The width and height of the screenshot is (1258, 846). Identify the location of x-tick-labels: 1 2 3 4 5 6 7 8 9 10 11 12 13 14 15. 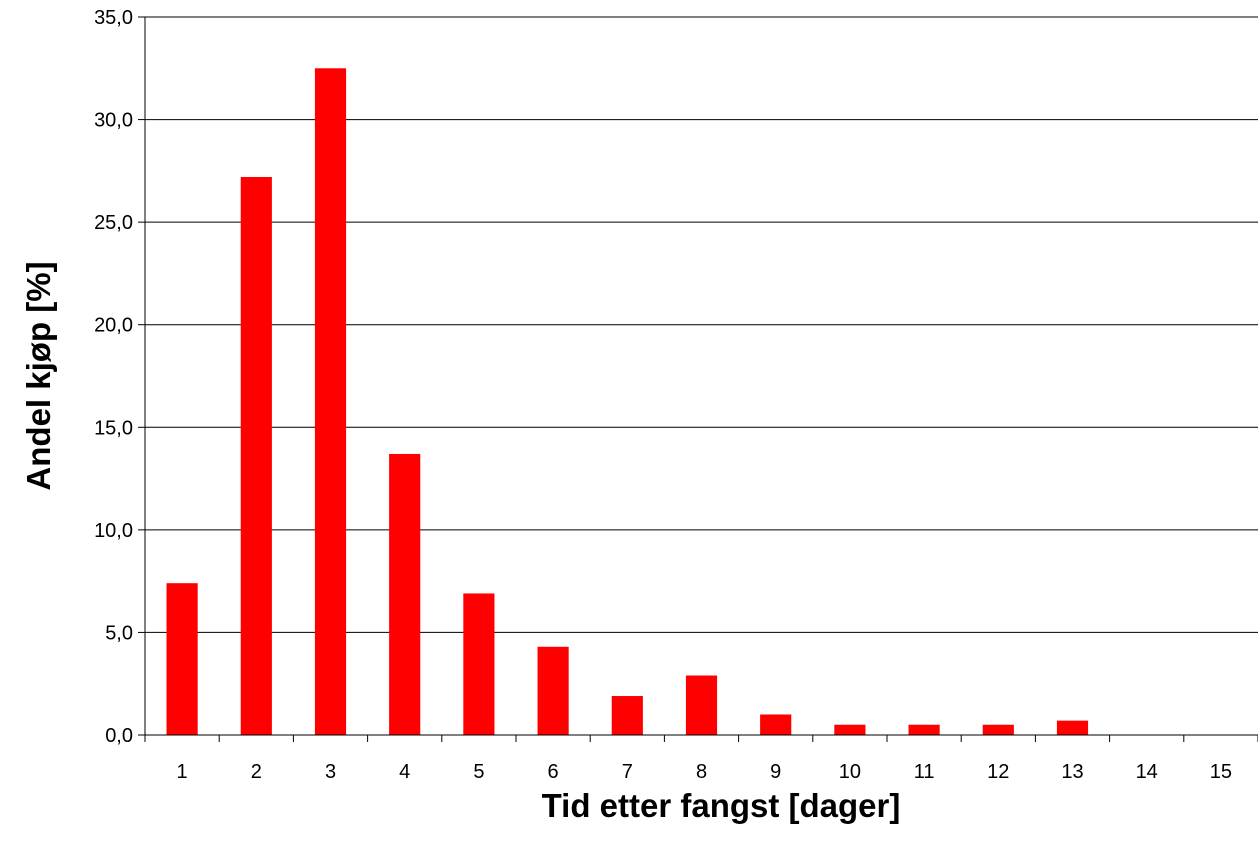
(704, 772).